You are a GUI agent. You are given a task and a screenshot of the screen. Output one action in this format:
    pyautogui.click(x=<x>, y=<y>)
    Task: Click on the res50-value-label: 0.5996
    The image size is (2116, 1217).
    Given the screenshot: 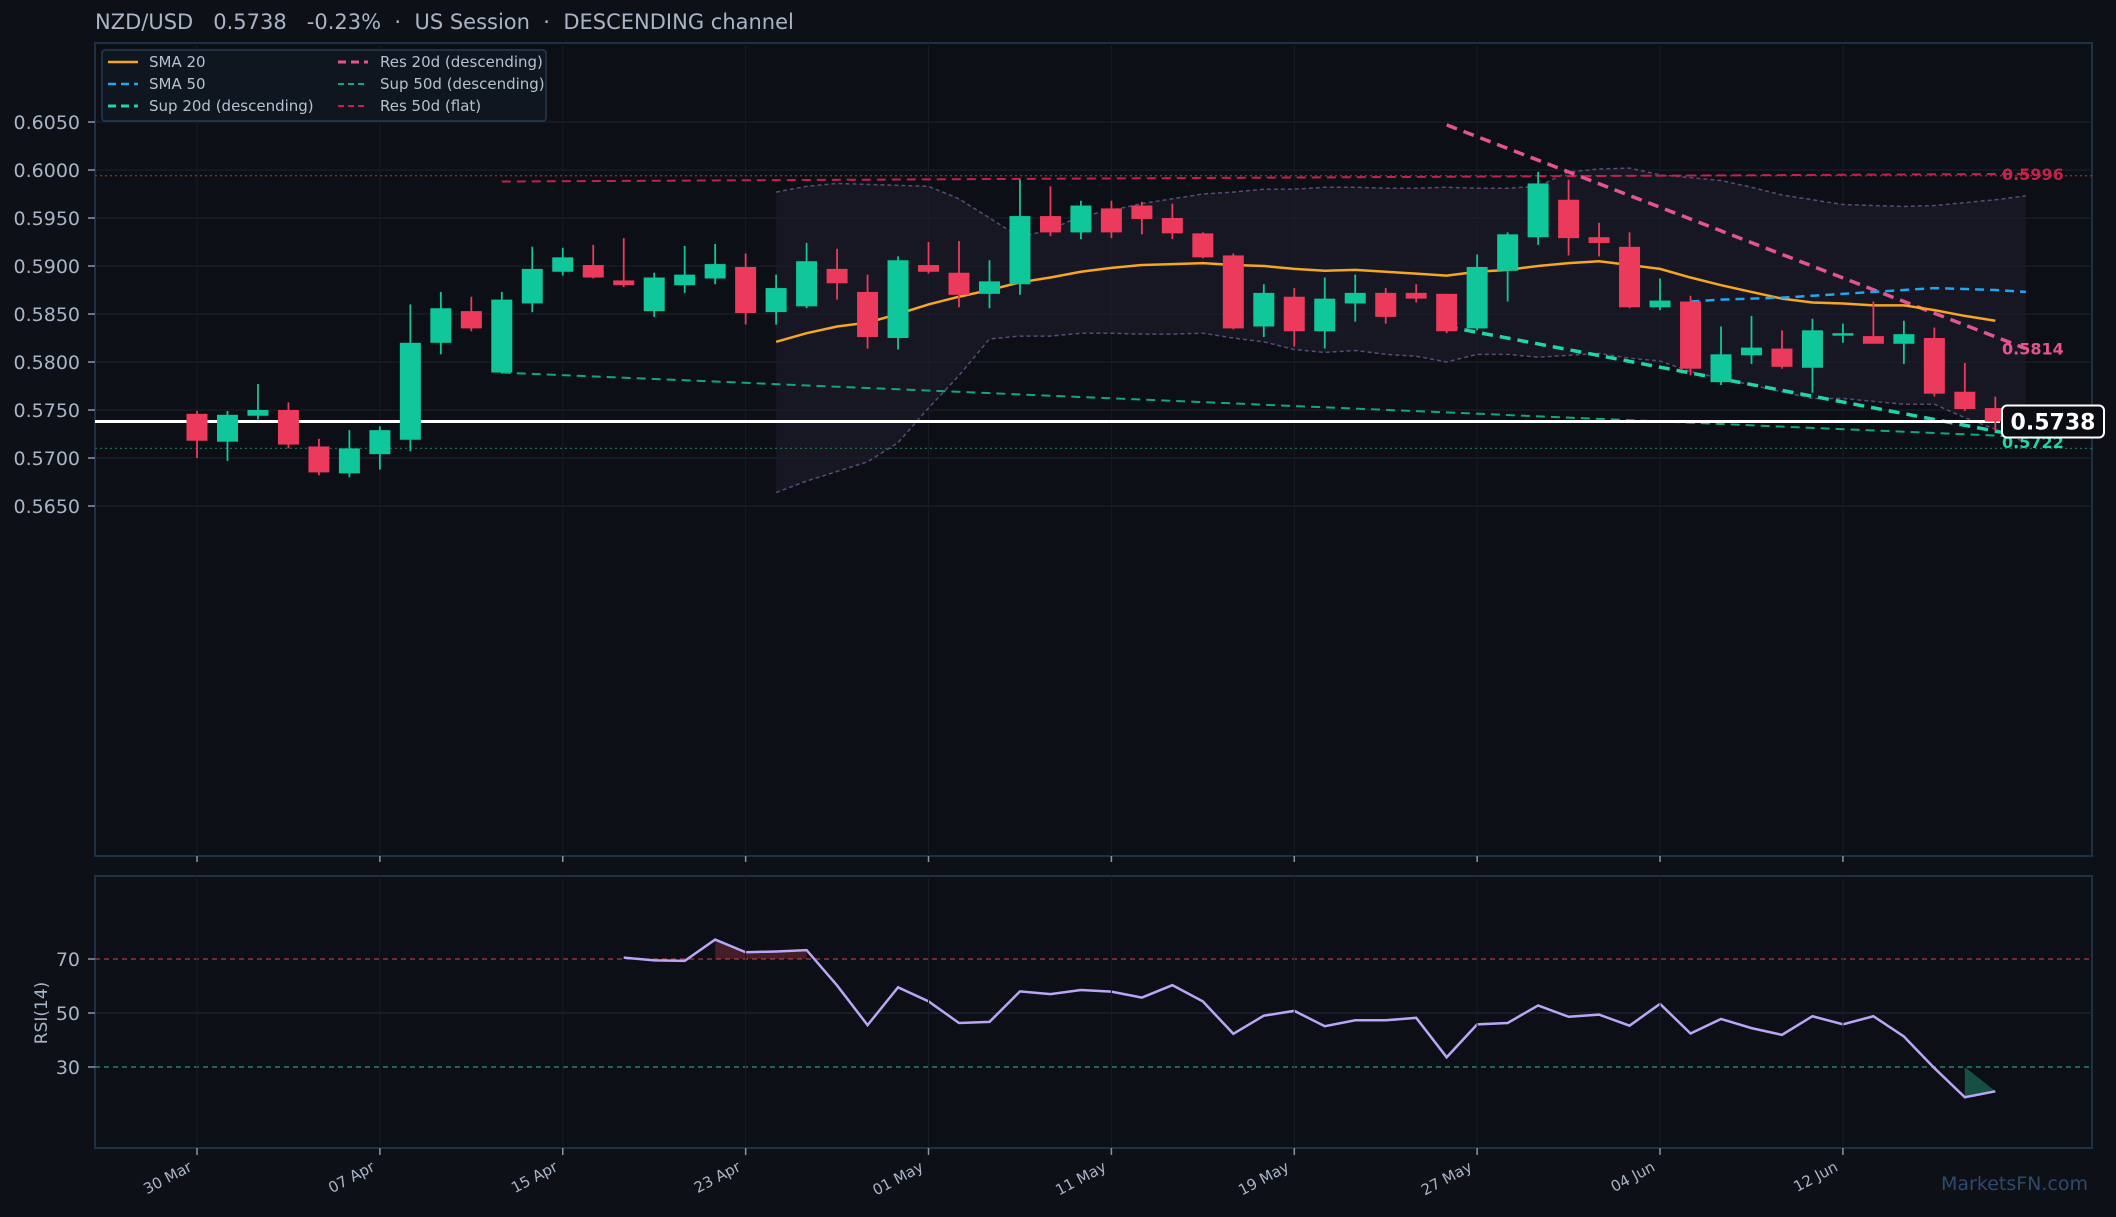 What is the action you would take?
    pyautogui.click(x=2033, y=174)
    